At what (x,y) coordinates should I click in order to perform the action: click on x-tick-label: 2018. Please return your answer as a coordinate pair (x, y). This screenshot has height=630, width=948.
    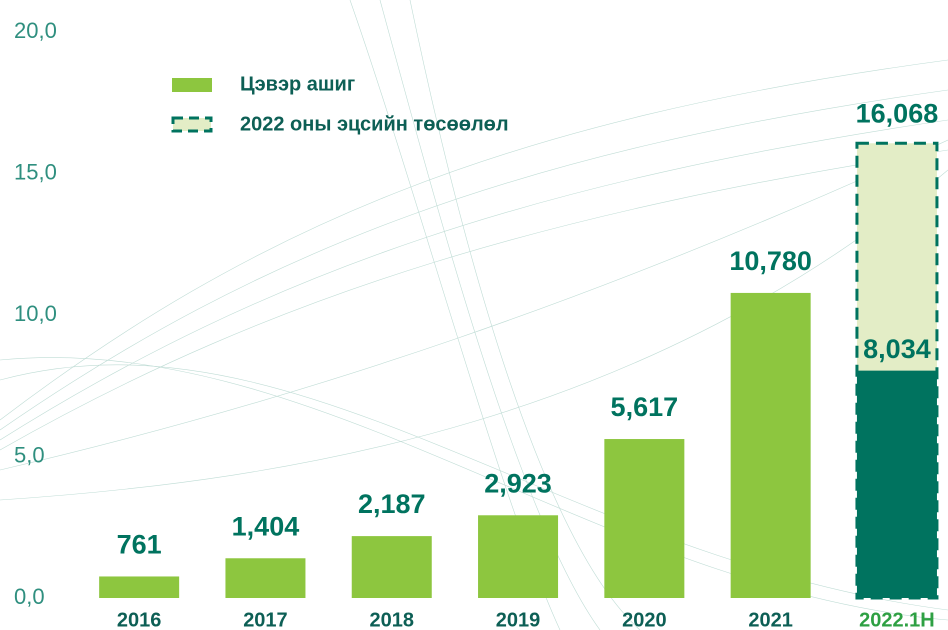
    Looking at the image, I should click on (392, 619).